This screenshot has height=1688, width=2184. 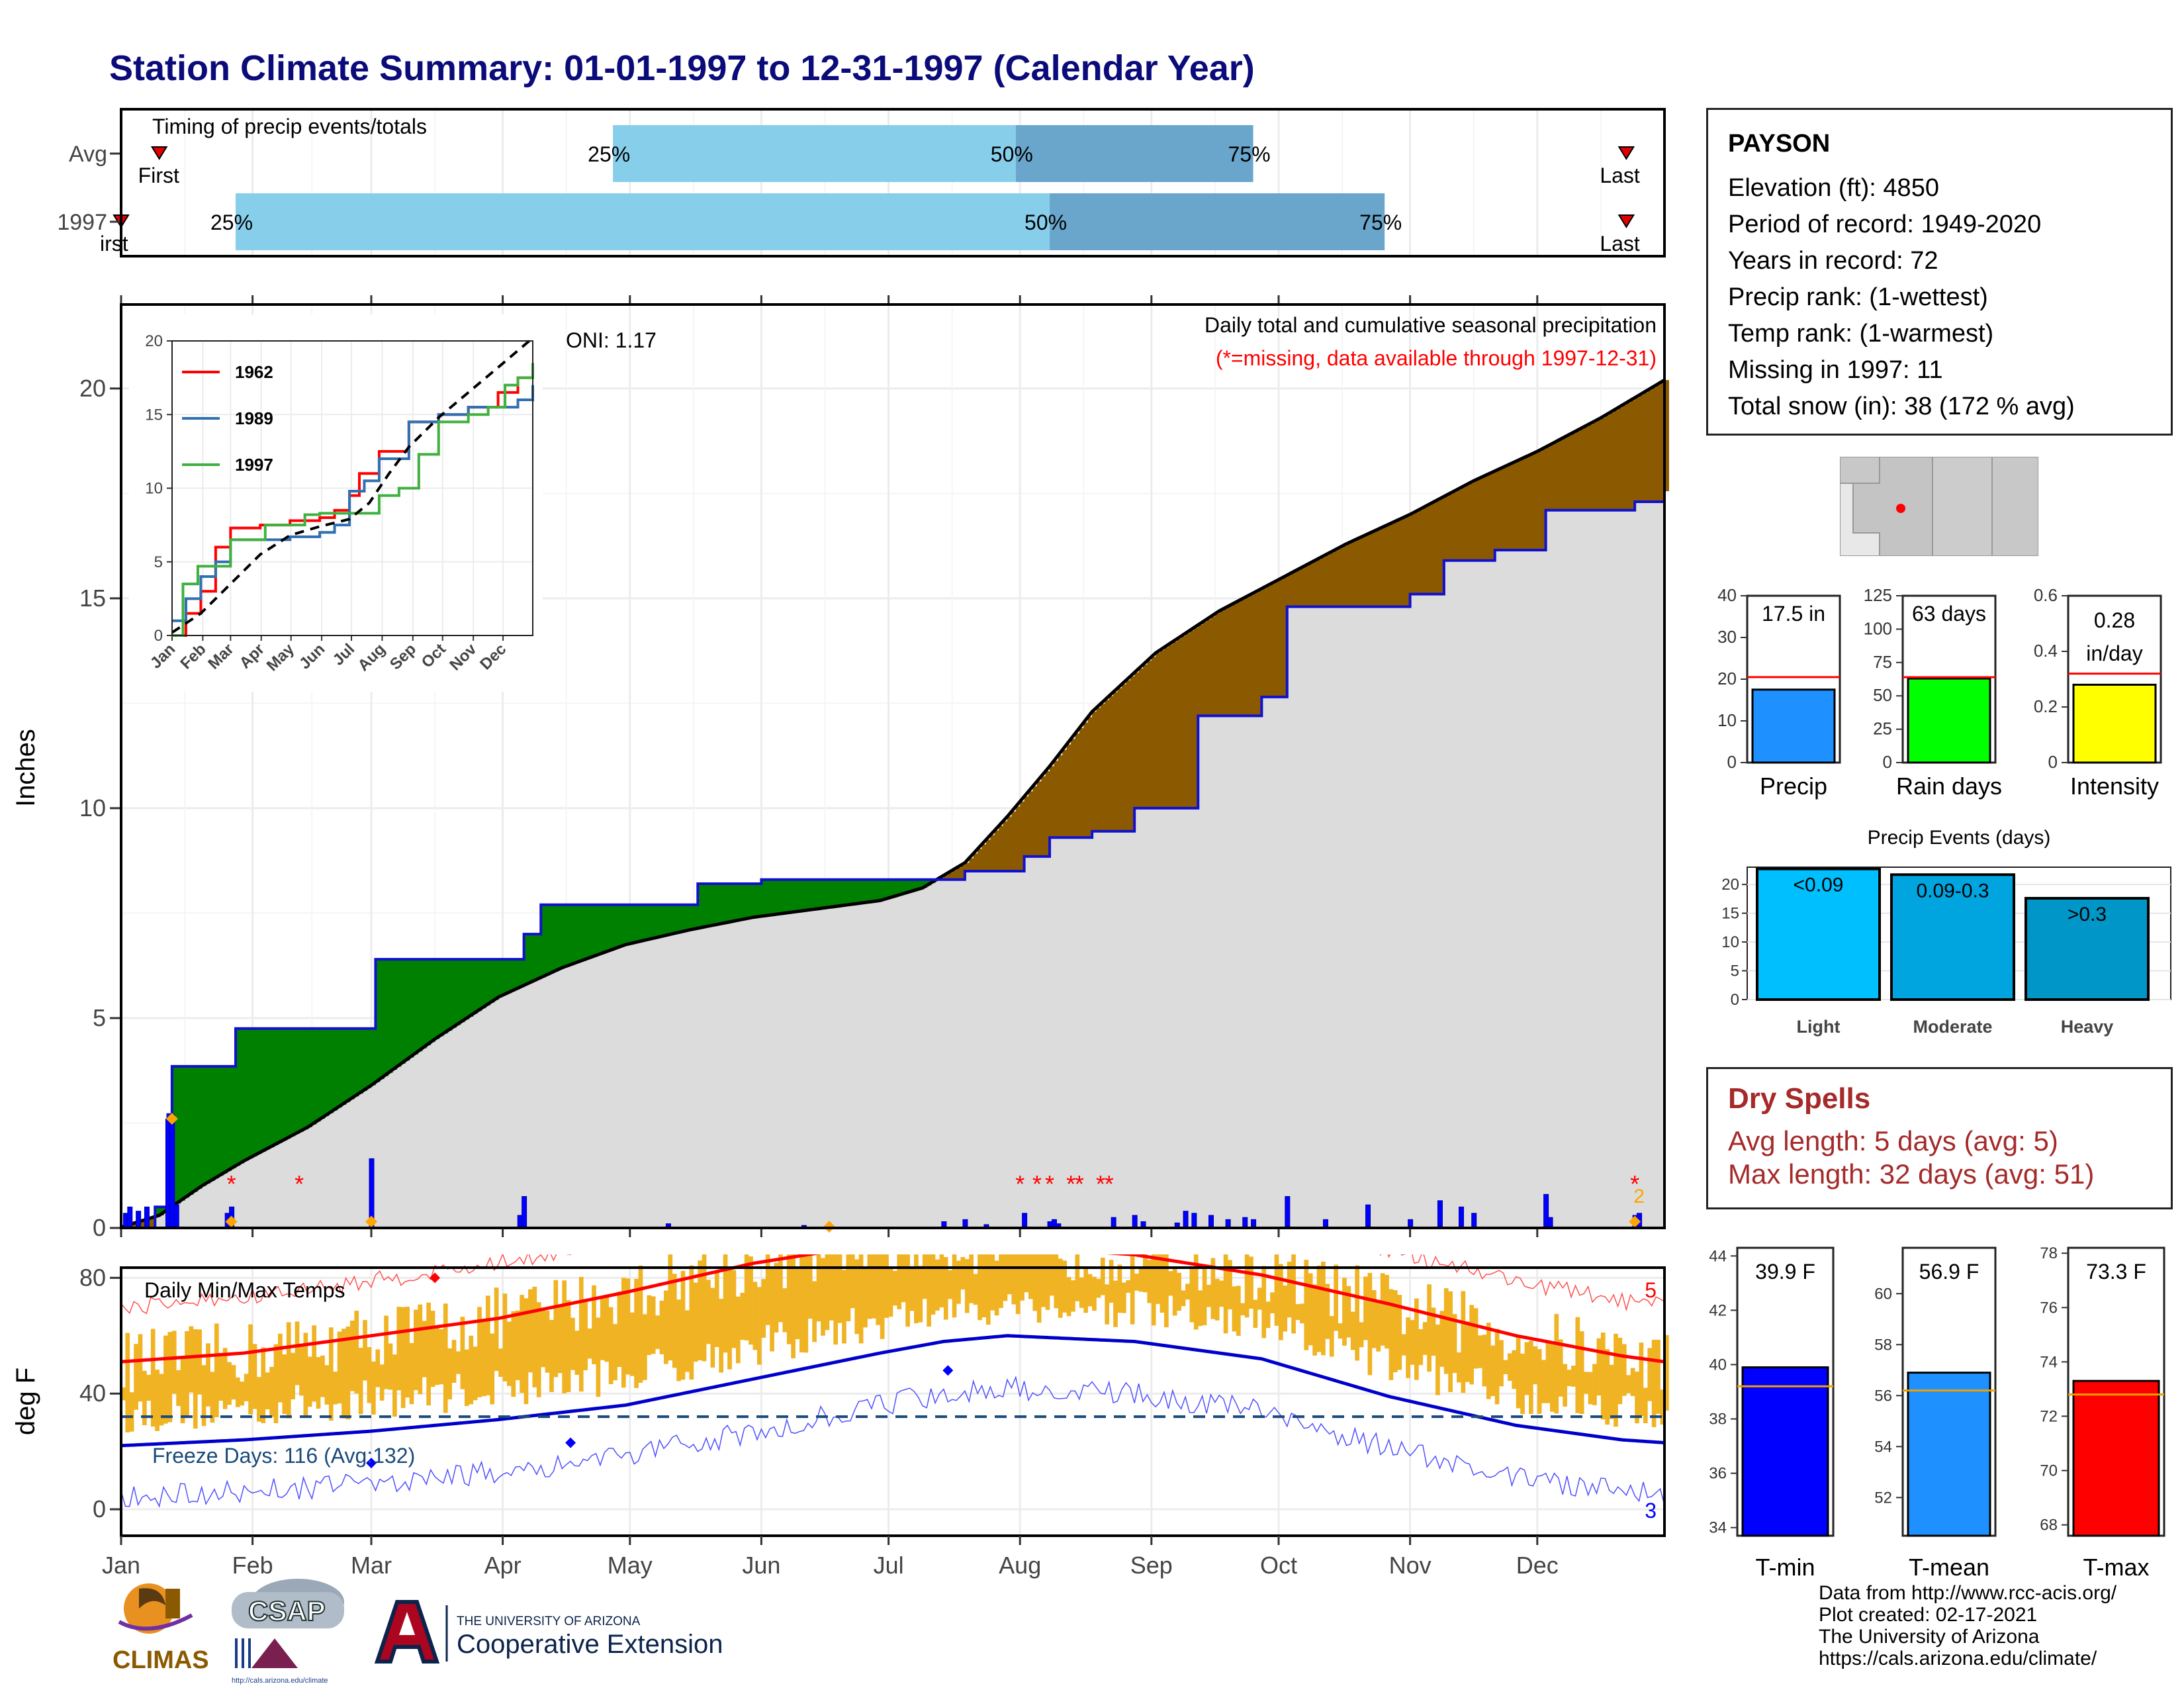 I want to click on missing-day-marker: *, so click(x=1020, y=1183).